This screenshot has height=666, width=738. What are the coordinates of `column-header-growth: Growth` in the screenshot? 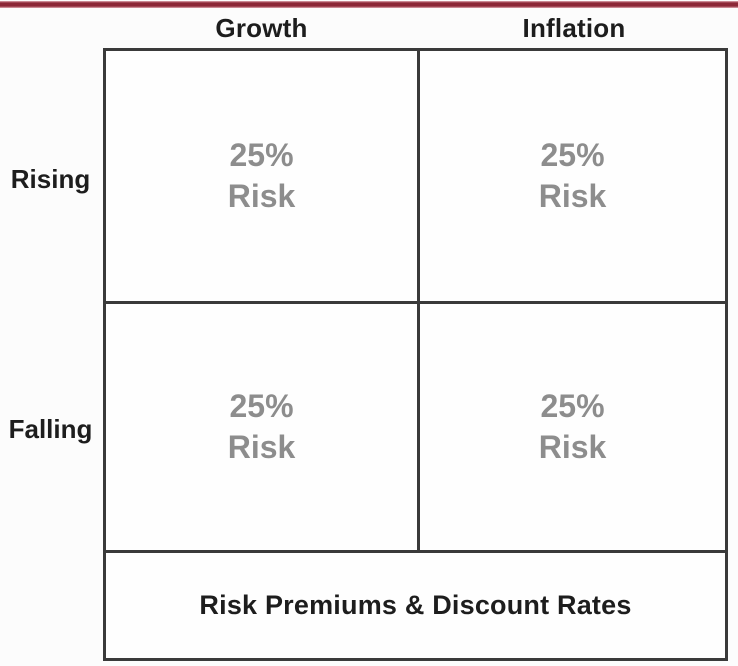 It's located at (261, 28).